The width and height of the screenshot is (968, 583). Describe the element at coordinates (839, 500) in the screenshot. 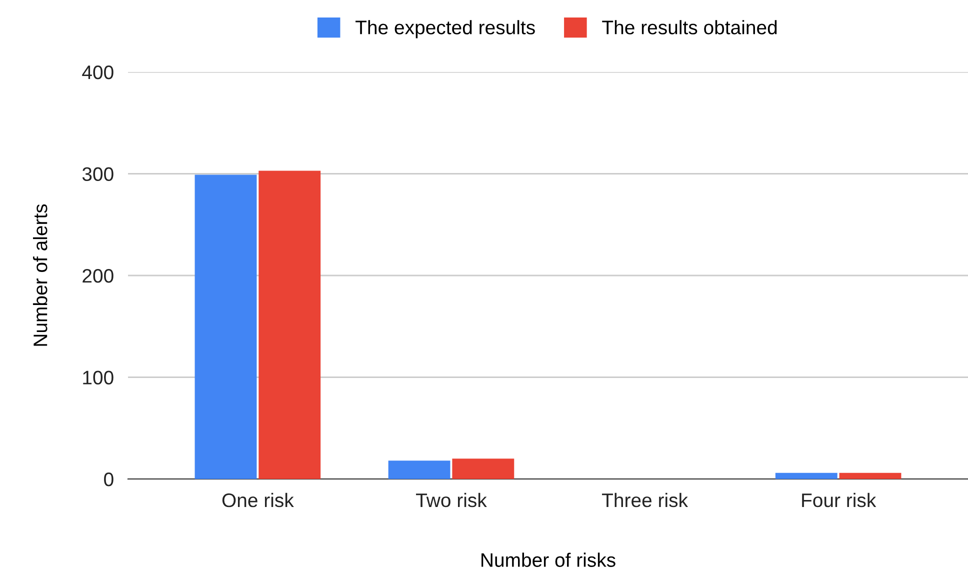

I see `x-tick-label: Four risk` at that location.